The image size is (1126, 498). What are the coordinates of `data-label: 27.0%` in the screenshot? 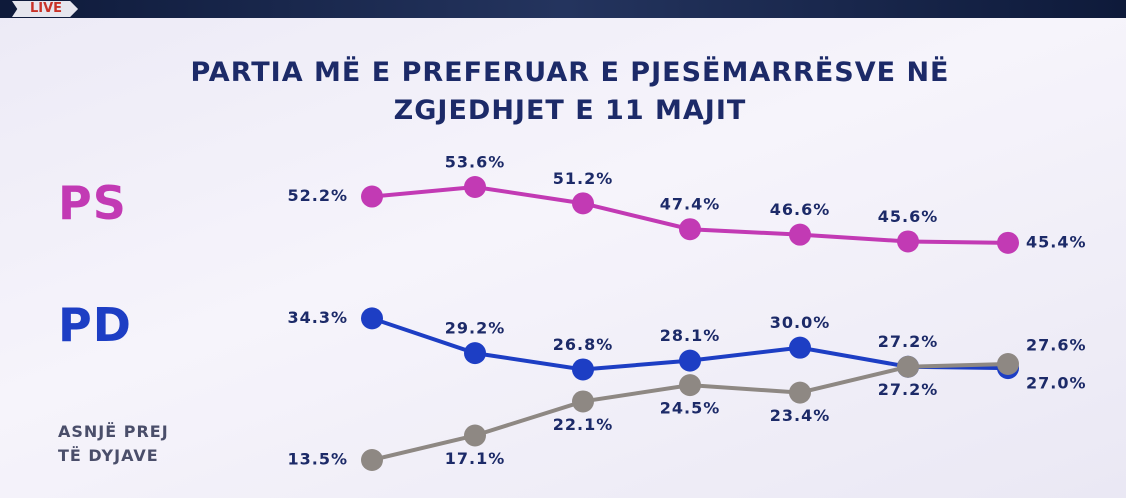 It's located at (1056, 383).